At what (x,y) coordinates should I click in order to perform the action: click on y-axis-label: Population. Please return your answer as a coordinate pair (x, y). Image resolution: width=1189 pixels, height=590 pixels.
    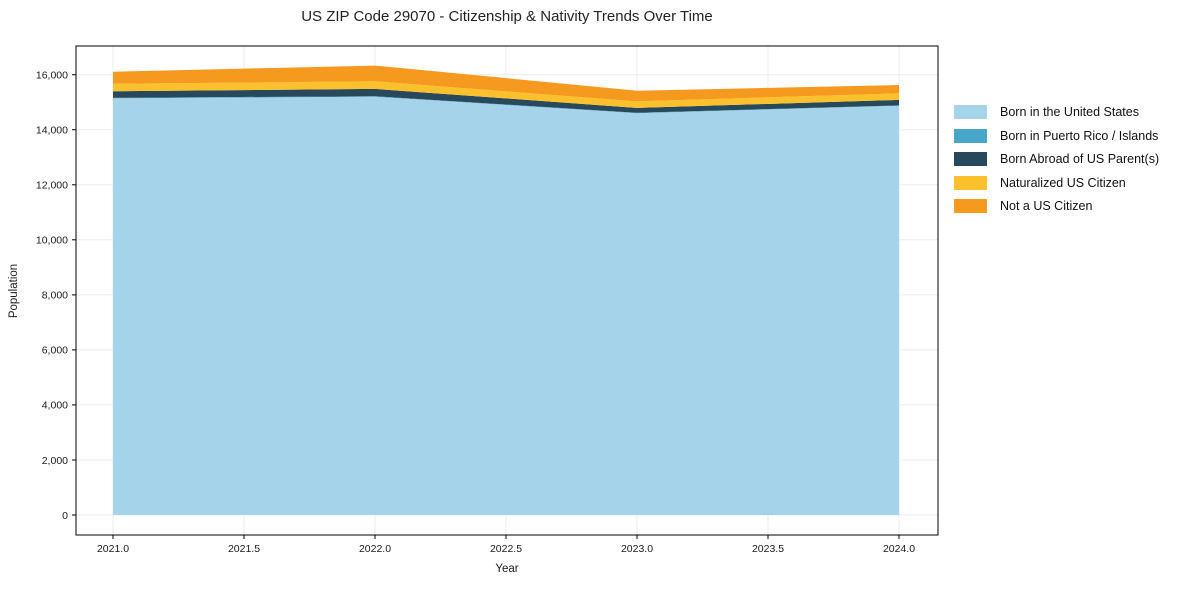
    Looking at the image, I should click on (14, 291).